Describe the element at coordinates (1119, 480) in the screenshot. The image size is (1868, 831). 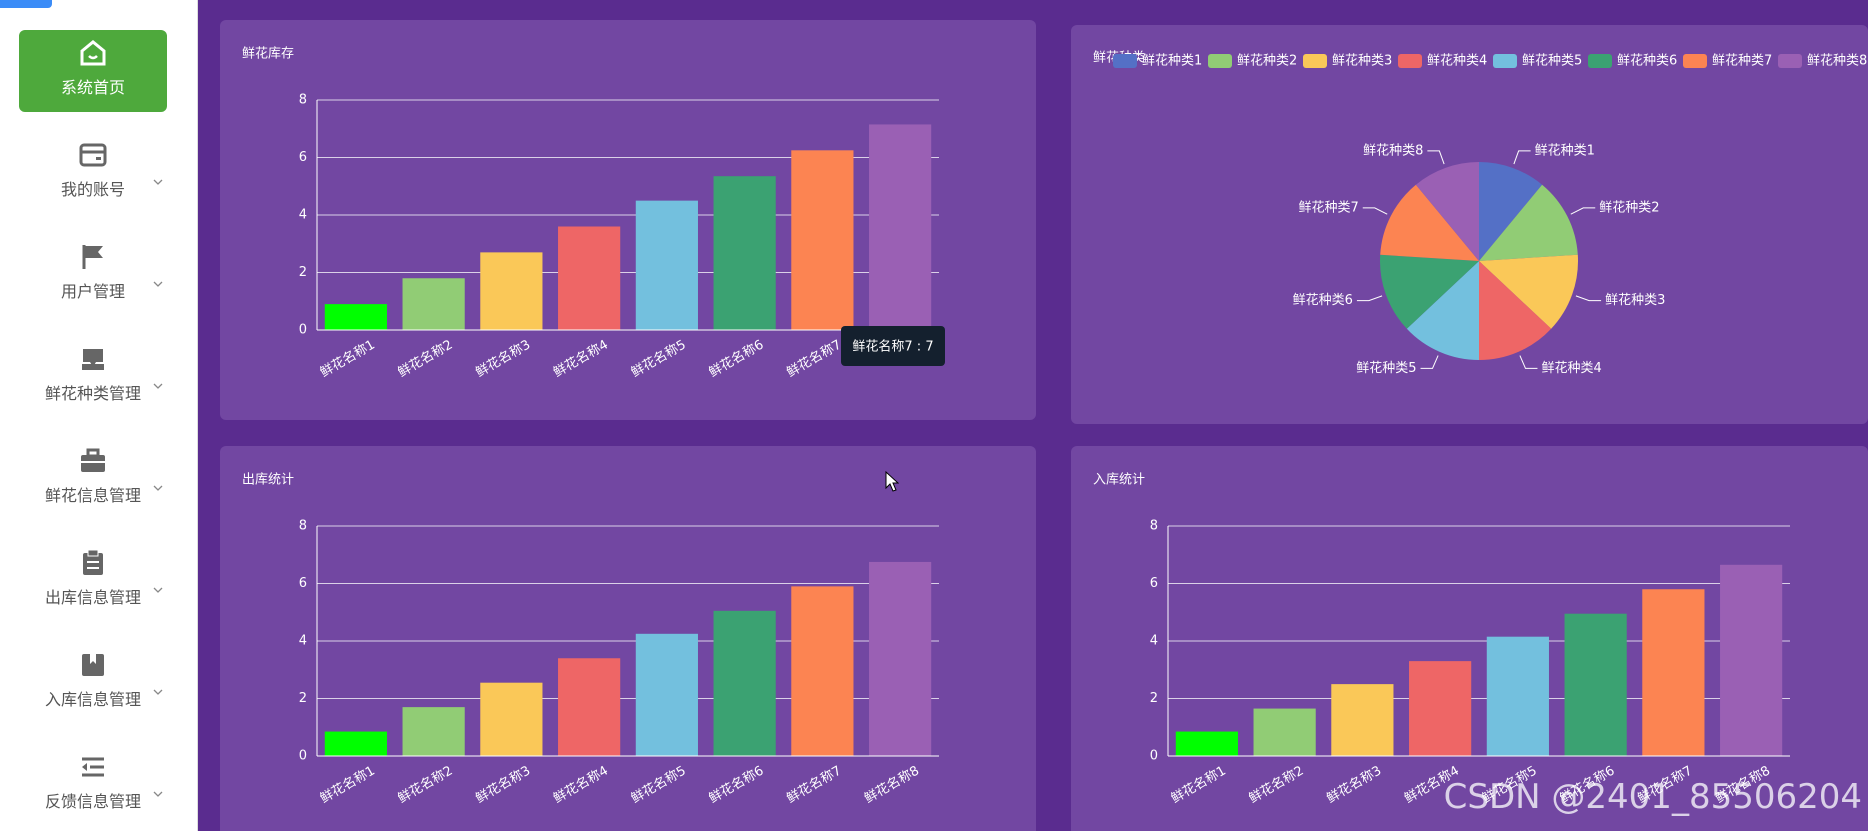
I see `chart-title: 入库统计` at that location.